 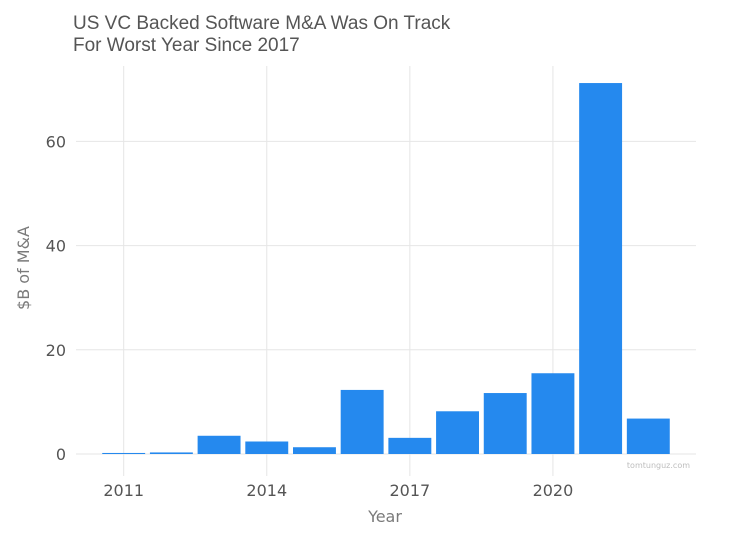 I want to click on watermark: tomtunguz.com, so click(x=658, y=465).